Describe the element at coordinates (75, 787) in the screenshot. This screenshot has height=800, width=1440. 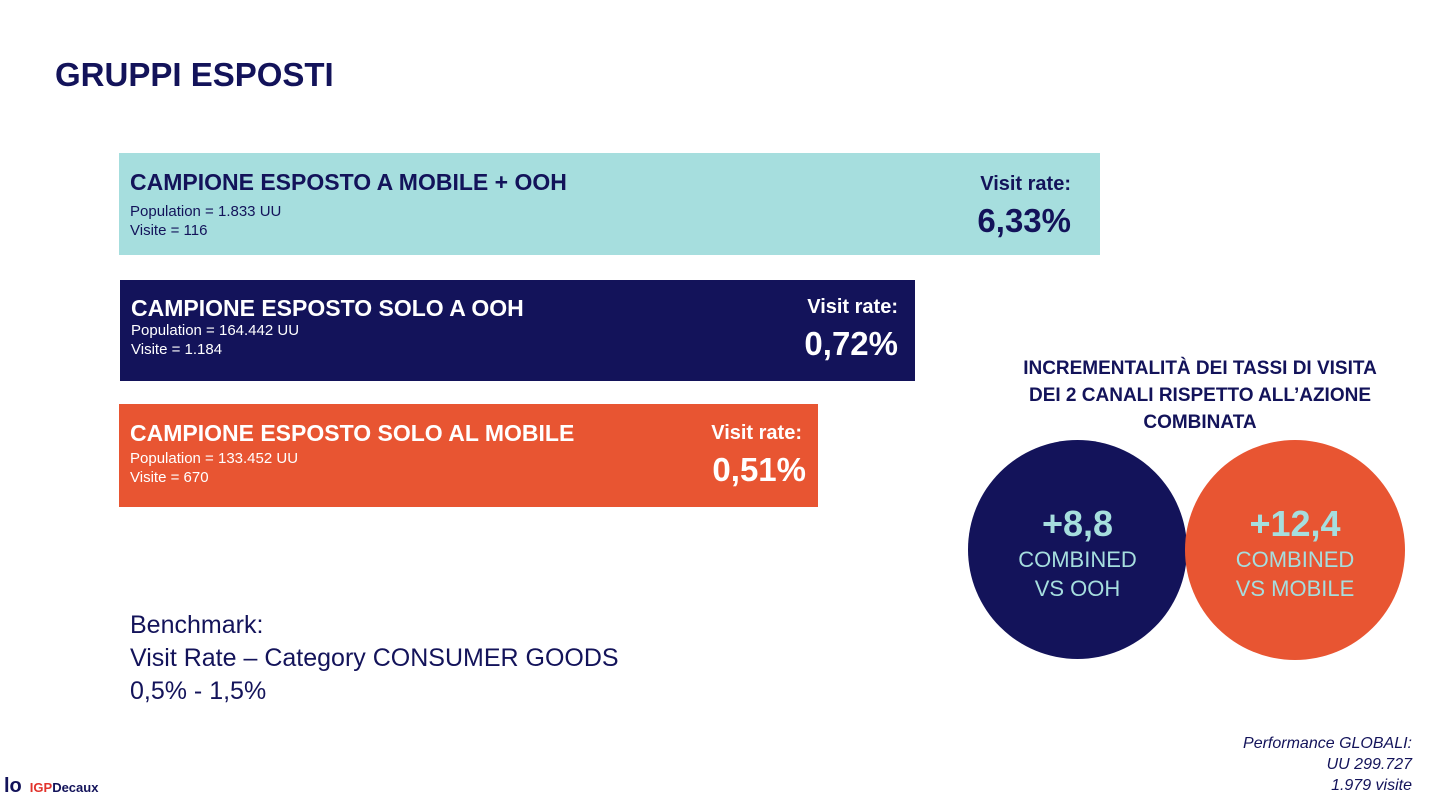
I see `logo-decaux: Decaux` at that location.